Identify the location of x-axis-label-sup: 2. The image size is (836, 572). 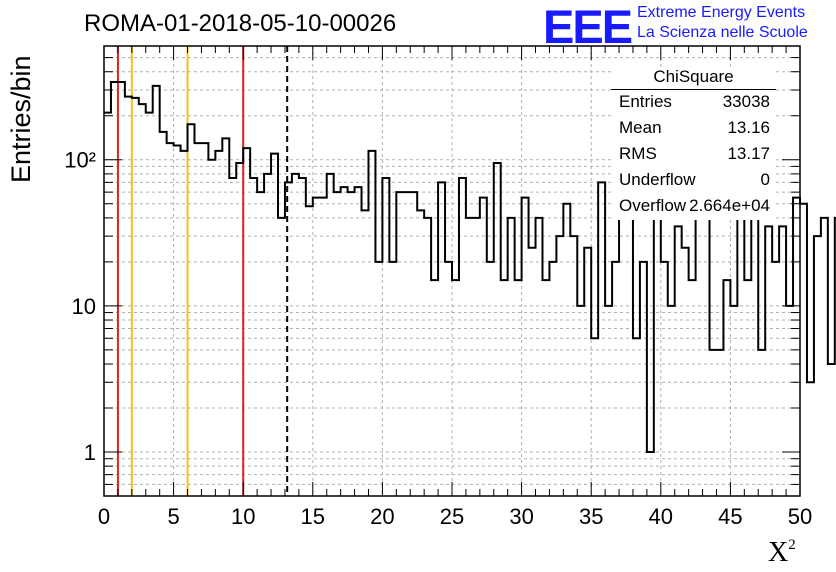
(792, 544).